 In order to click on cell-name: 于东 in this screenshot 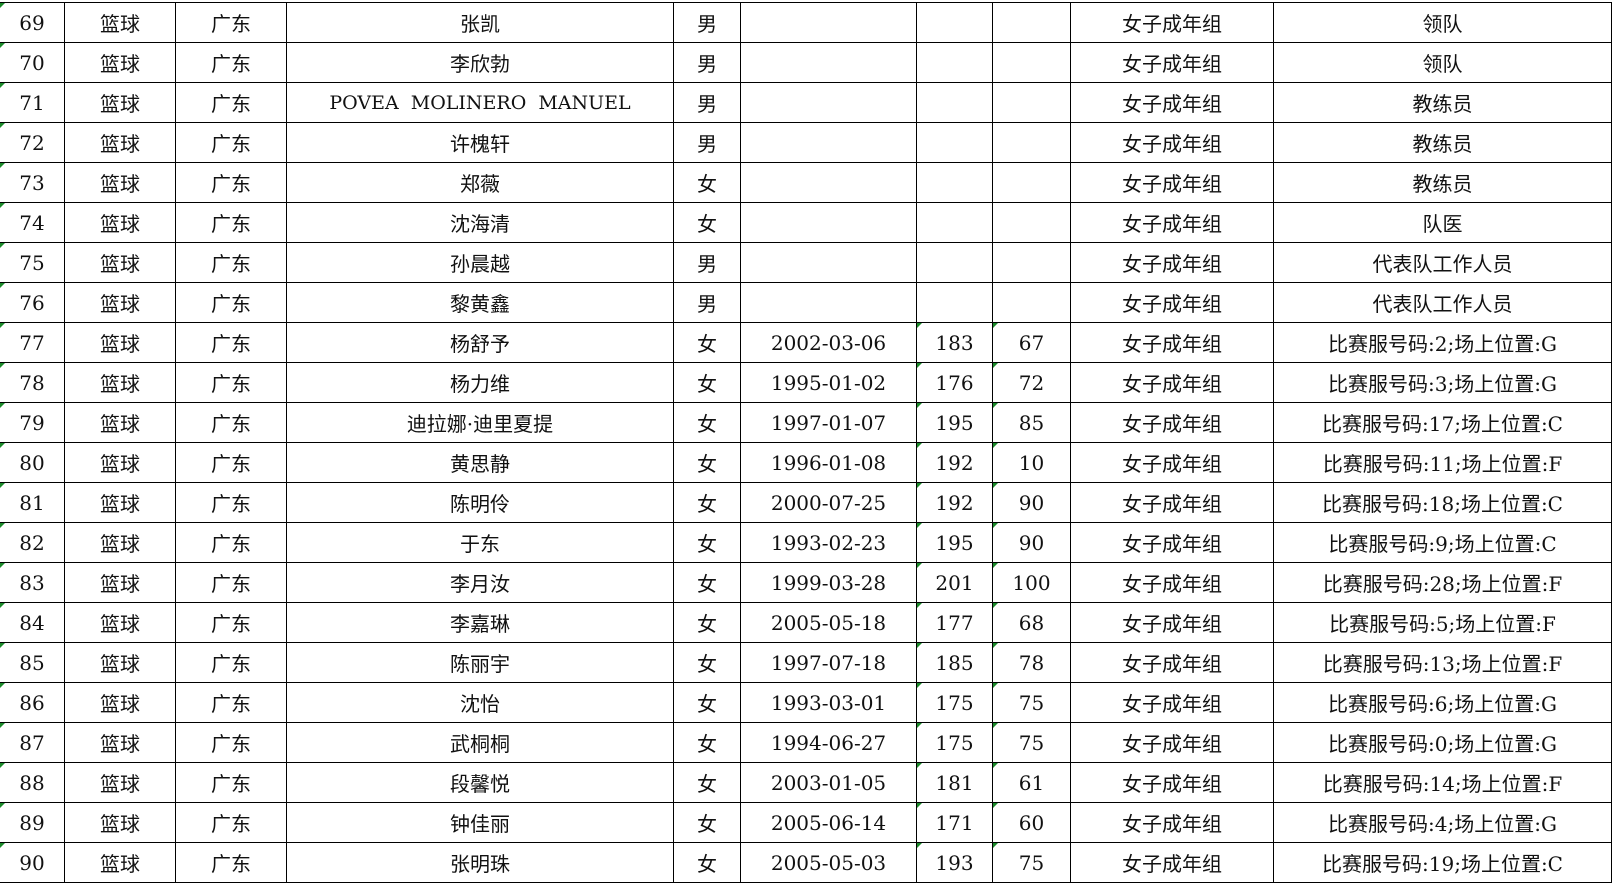, I will do `click(480, 542)`.